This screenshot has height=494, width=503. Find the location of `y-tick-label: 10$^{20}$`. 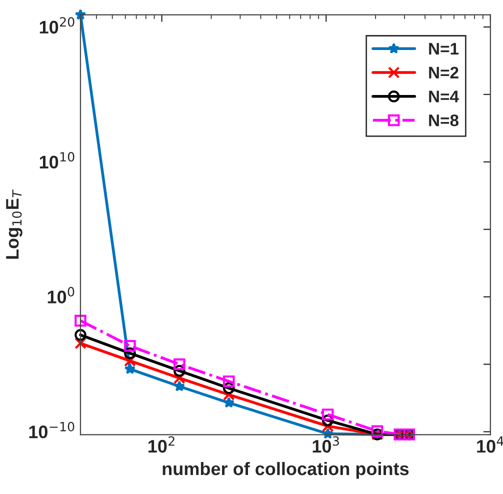

y-tick-label: 10$^{20}$ is located at coordinates (57, 25).